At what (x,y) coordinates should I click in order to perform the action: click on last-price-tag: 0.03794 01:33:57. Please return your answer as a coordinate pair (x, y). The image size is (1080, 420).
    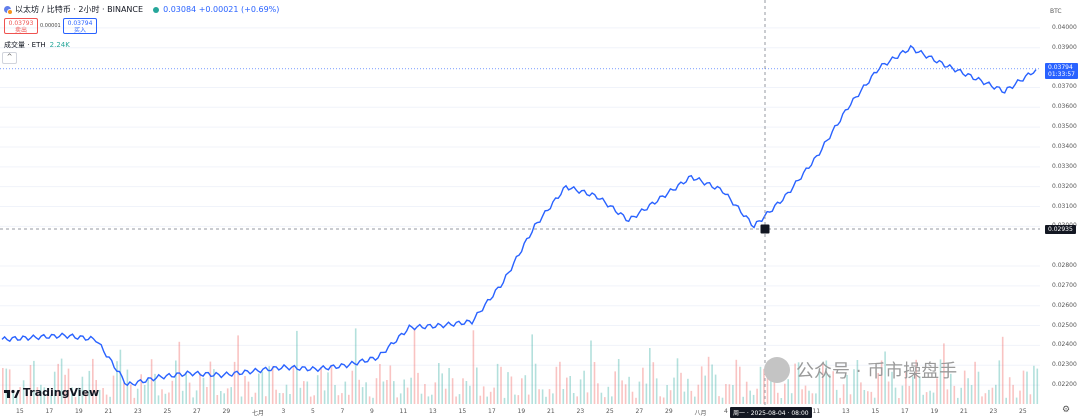
    Looking at the image, I should click on (1061, 71).